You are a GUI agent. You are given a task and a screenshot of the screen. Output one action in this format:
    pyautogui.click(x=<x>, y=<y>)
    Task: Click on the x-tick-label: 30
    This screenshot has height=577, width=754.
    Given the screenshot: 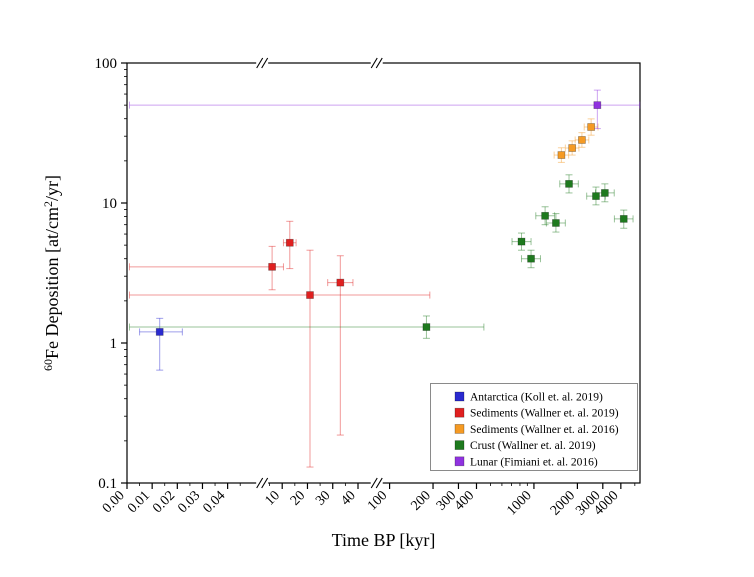 What is the action you would take?
    pyautogui.click(x=323, y=498)
    